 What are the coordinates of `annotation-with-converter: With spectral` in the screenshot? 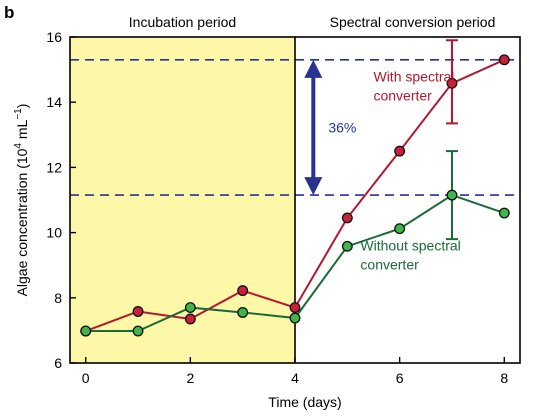 It's located at (413, 76).